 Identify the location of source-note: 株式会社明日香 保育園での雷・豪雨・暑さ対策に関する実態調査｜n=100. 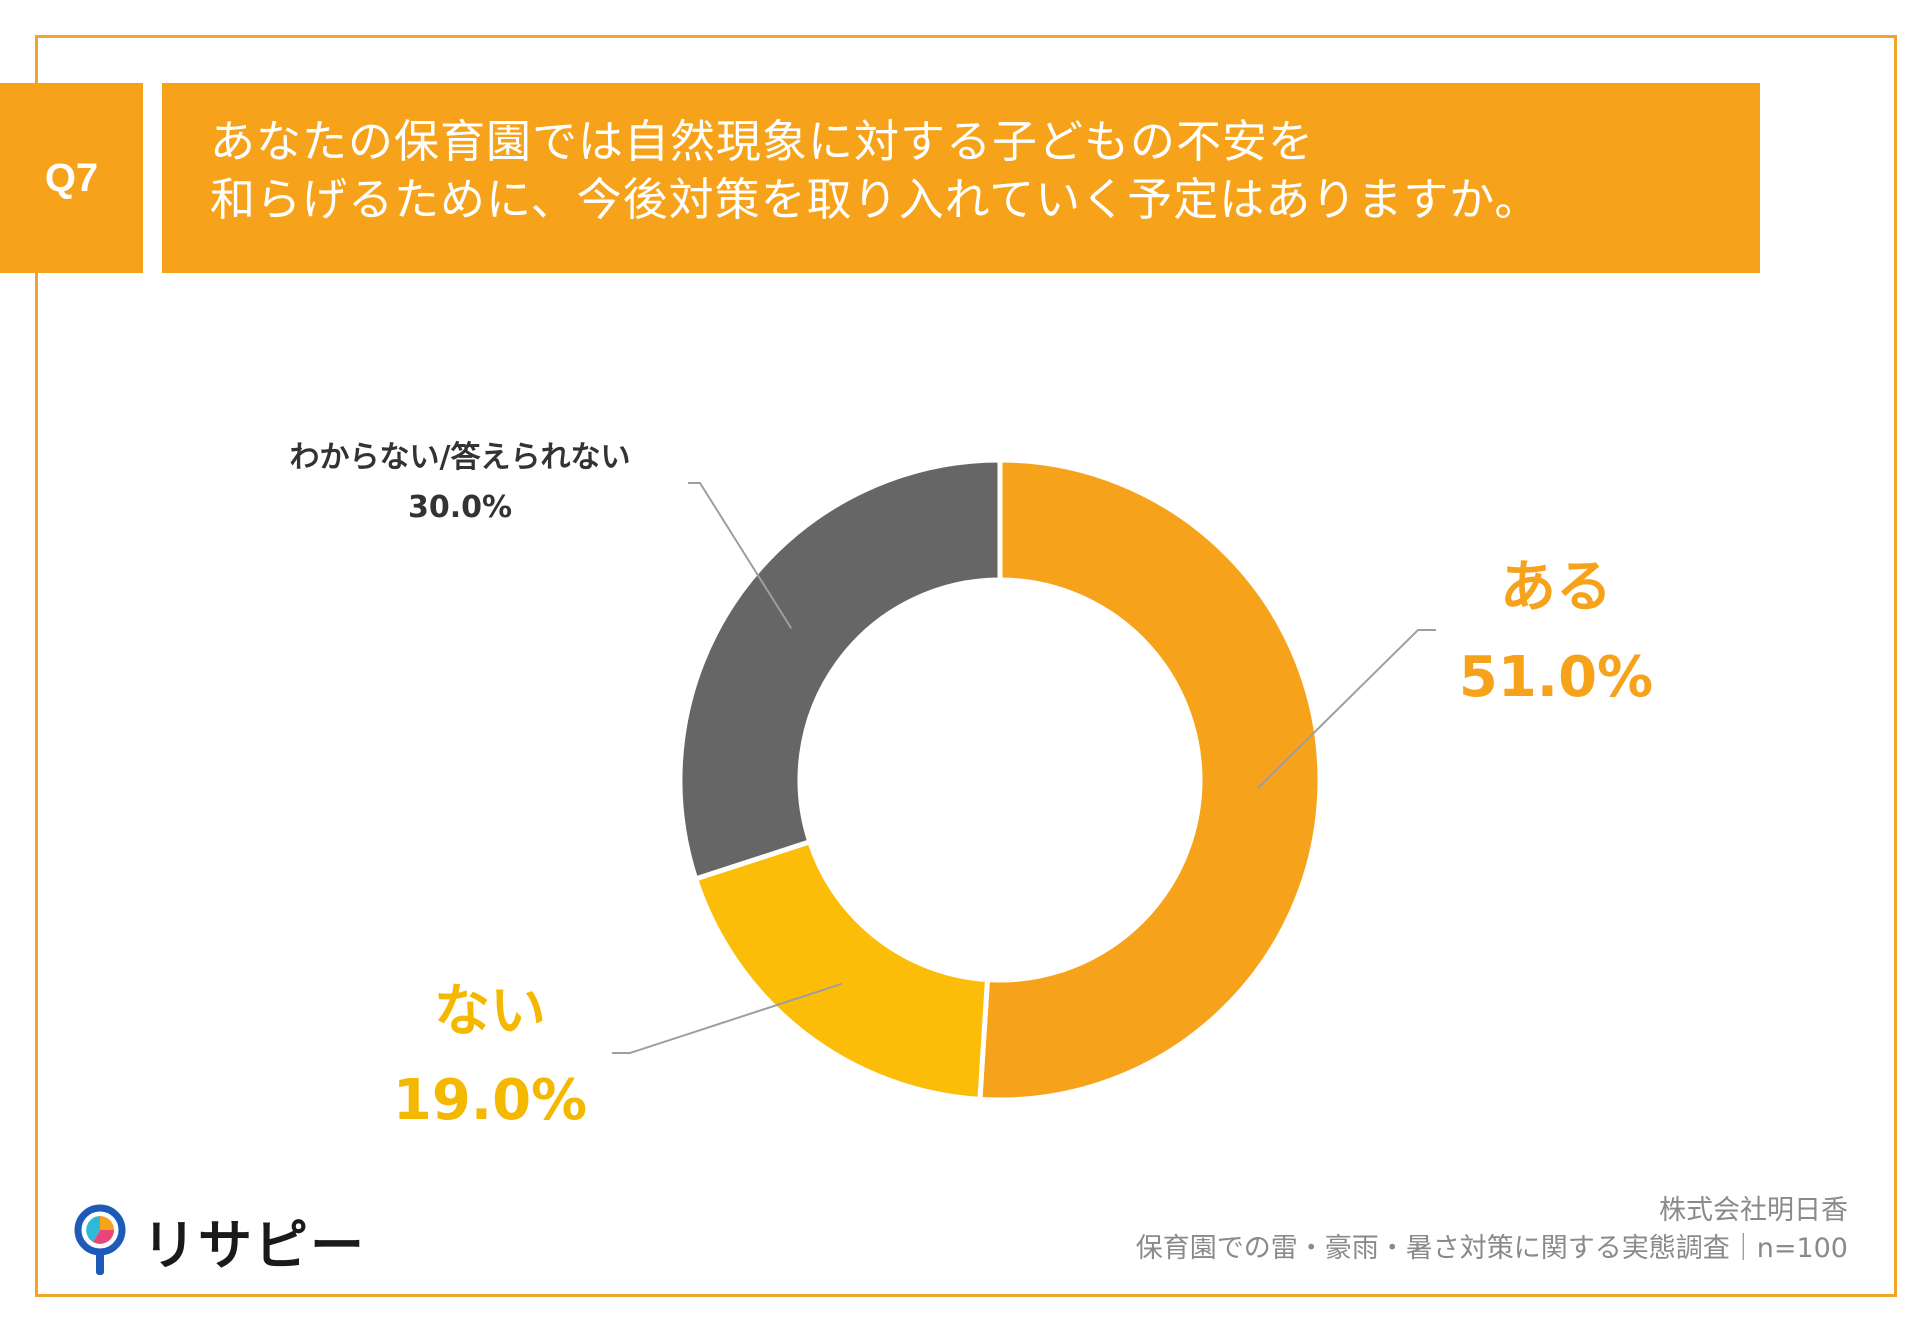
(1492, 1230).